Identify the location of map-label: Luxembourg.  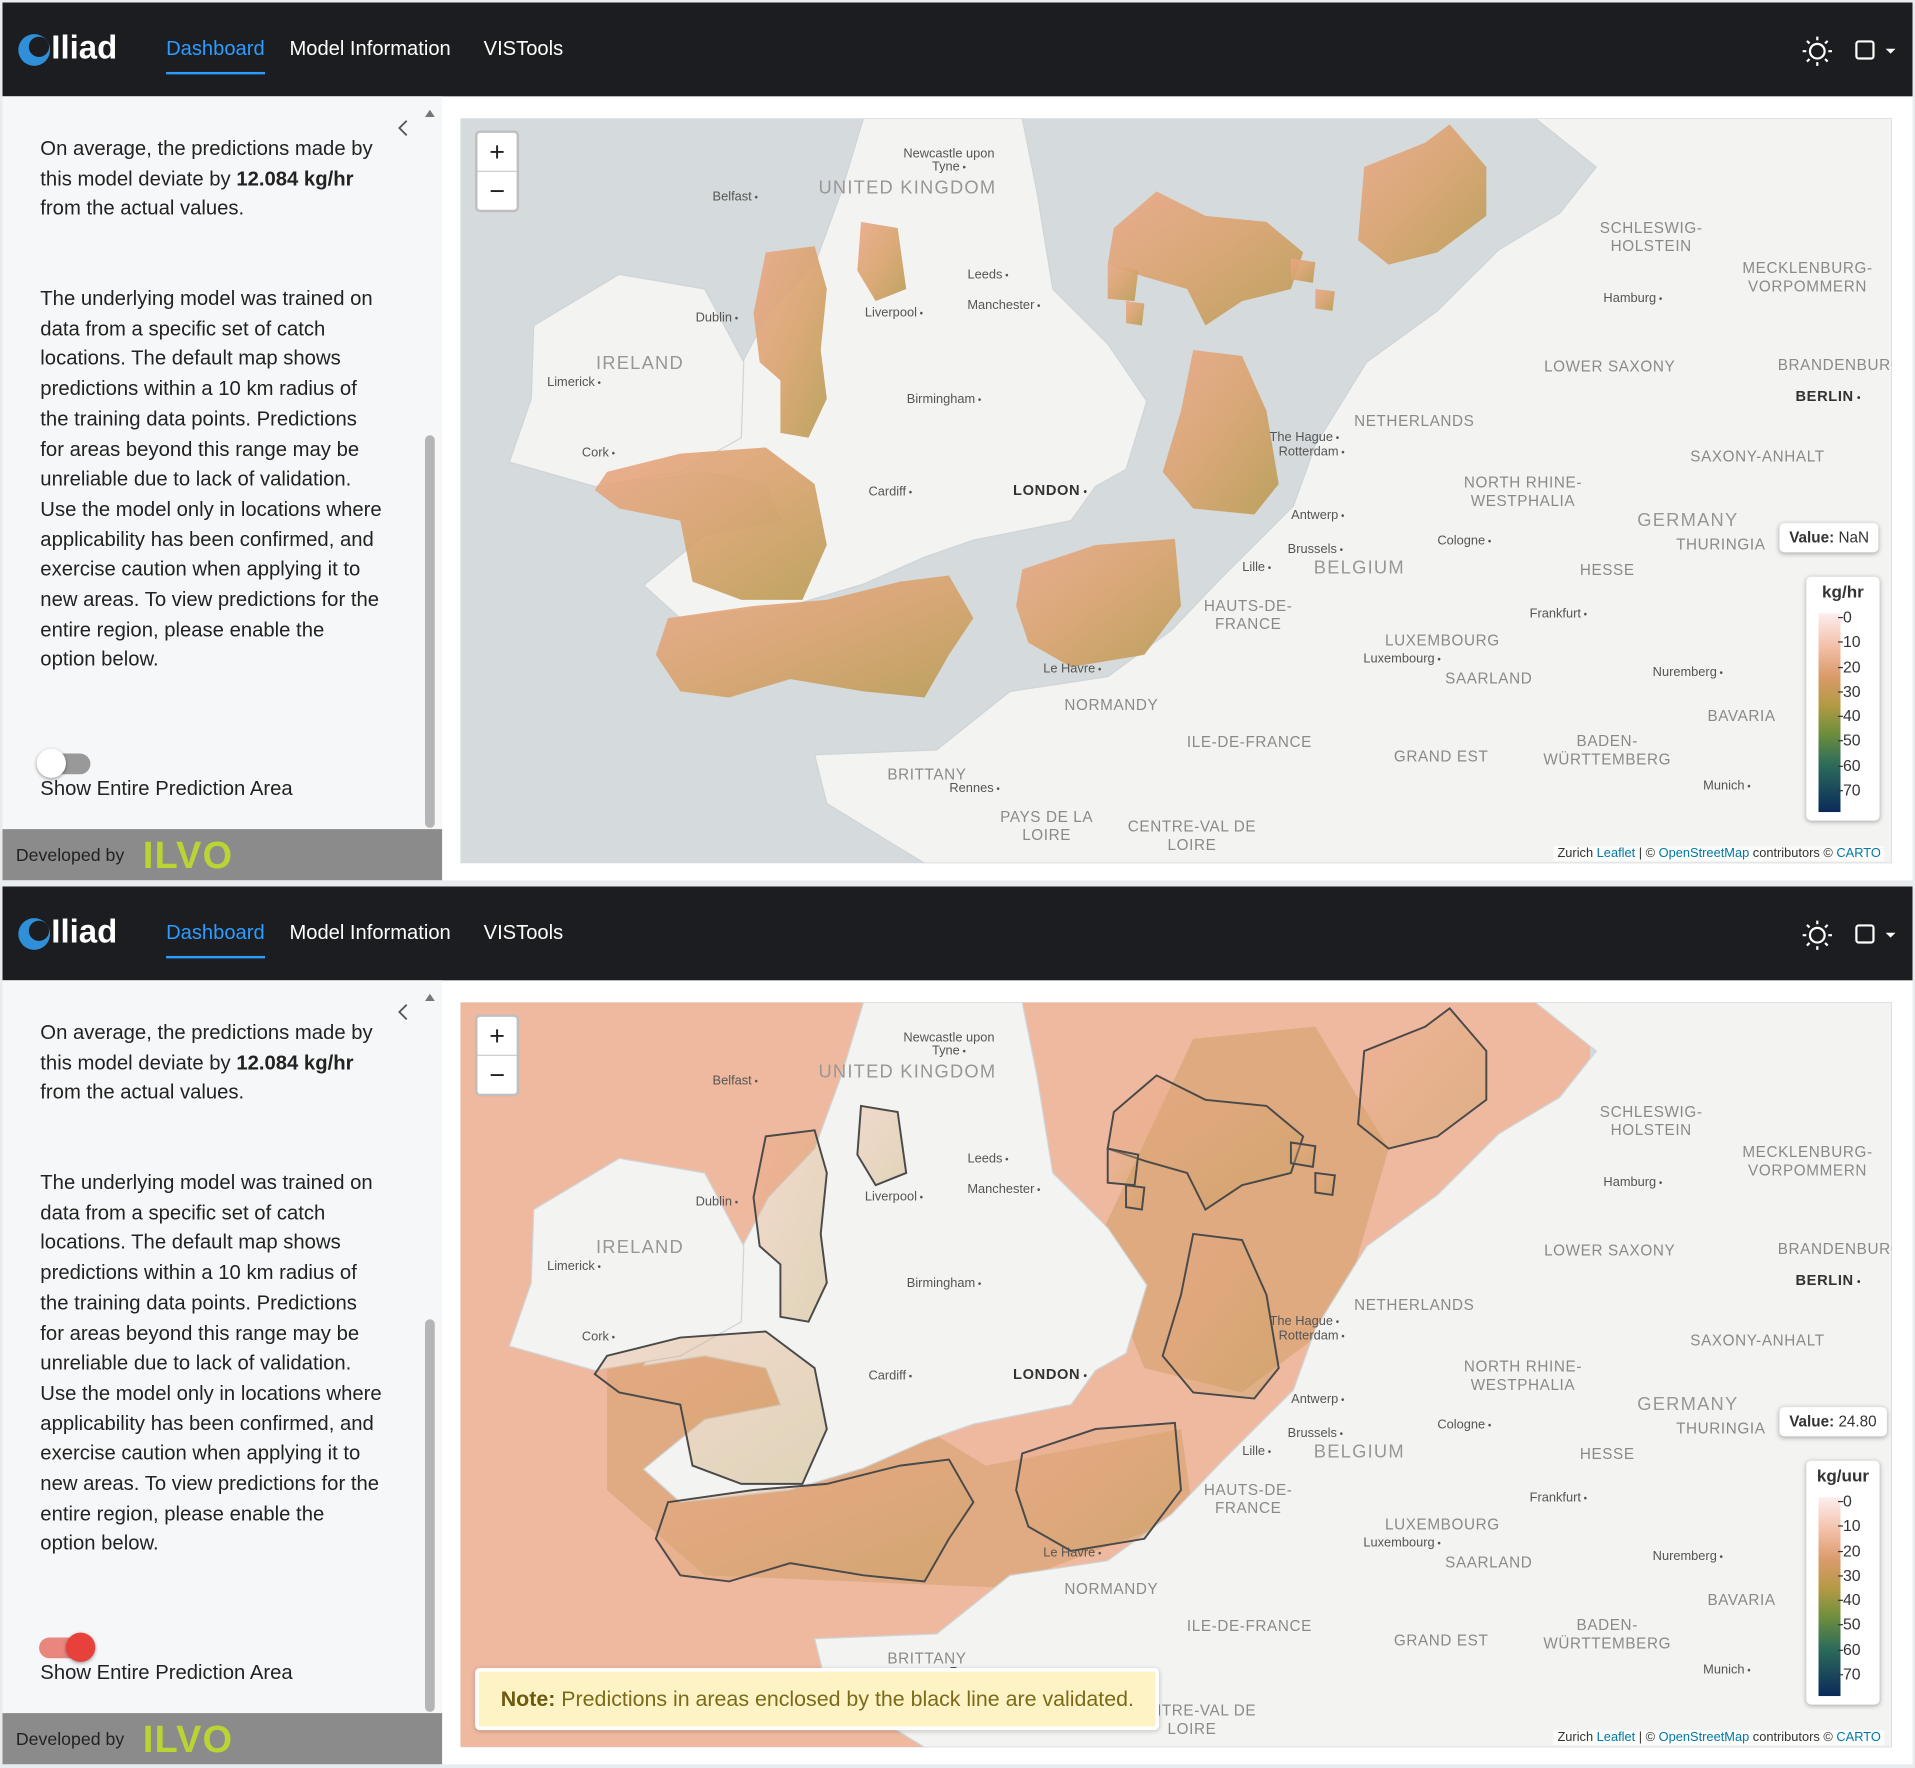
(1401, 659).